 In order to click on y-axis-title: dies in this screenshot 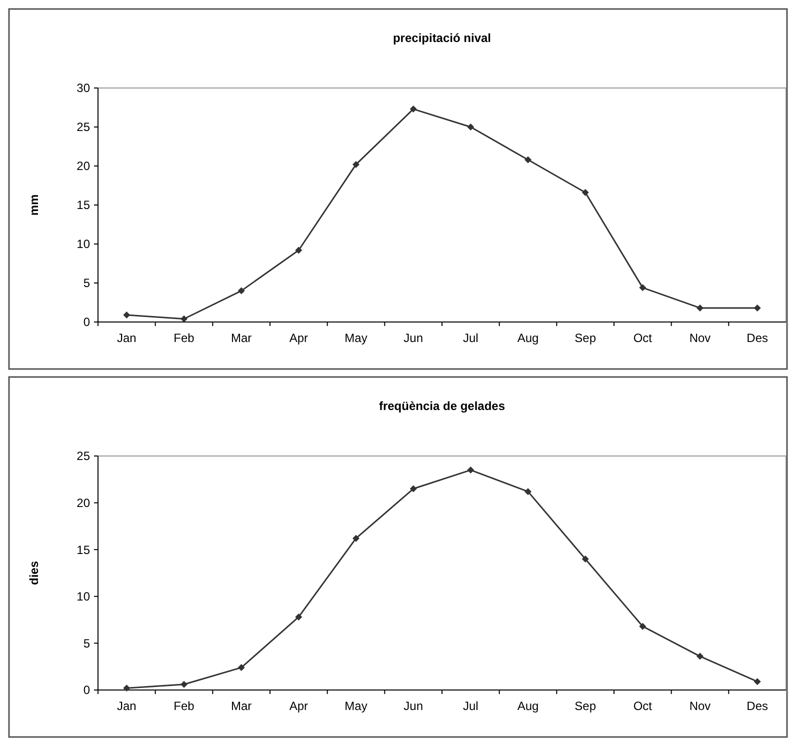, I will do `click(34, 573)`.